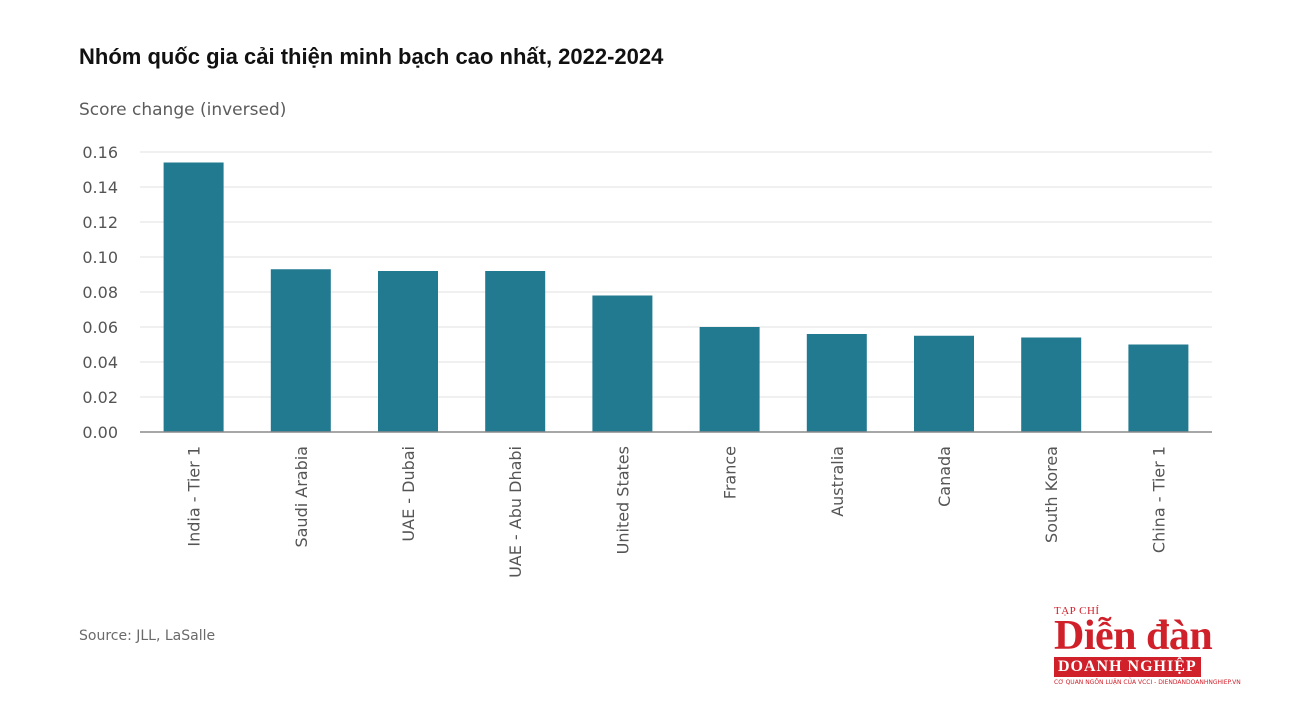 The height and width of the screenshot is (719, 1293). I want to click on y-tick-label: 0.10, so click(100, 257).